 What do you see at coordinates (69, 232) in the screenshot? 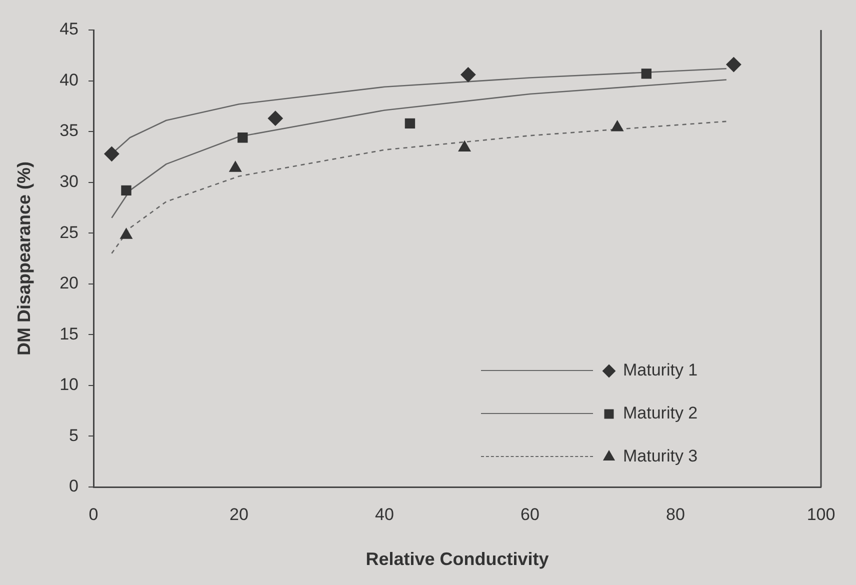
I see `y-tick-label: 25` at bounding box center [69, 232].